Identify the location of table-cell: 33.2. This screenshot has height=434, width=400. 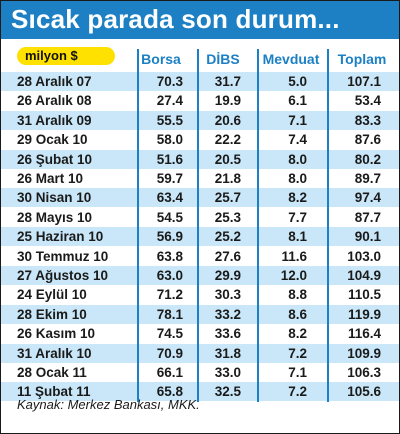
(227, 314).